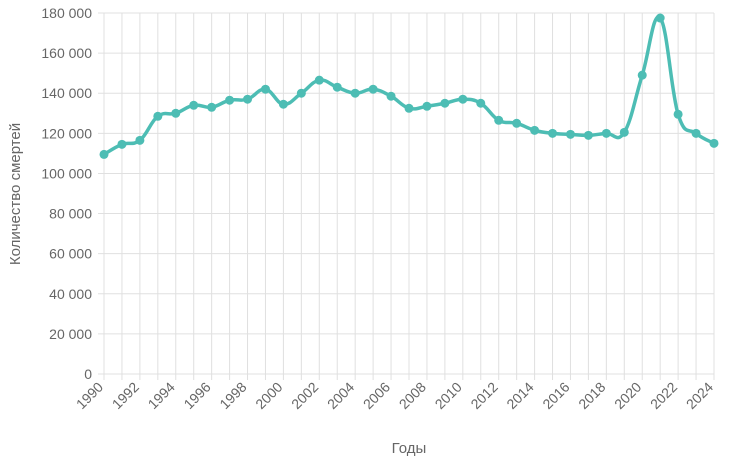 The height and width of the screenshot is (462, 732). Describe the element at coordinates (66, 93) in the screenshot. I see `y-tick-label: 140 000` at that location.